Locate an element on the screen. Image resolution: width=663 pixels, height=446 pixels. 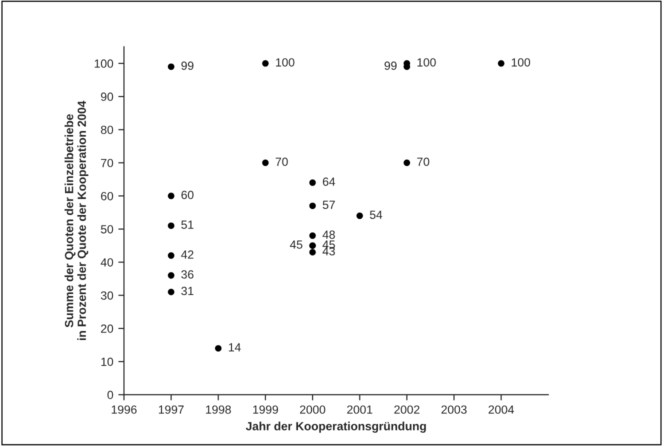
y-tick-label: 90 is located at coordinates (107, 96).